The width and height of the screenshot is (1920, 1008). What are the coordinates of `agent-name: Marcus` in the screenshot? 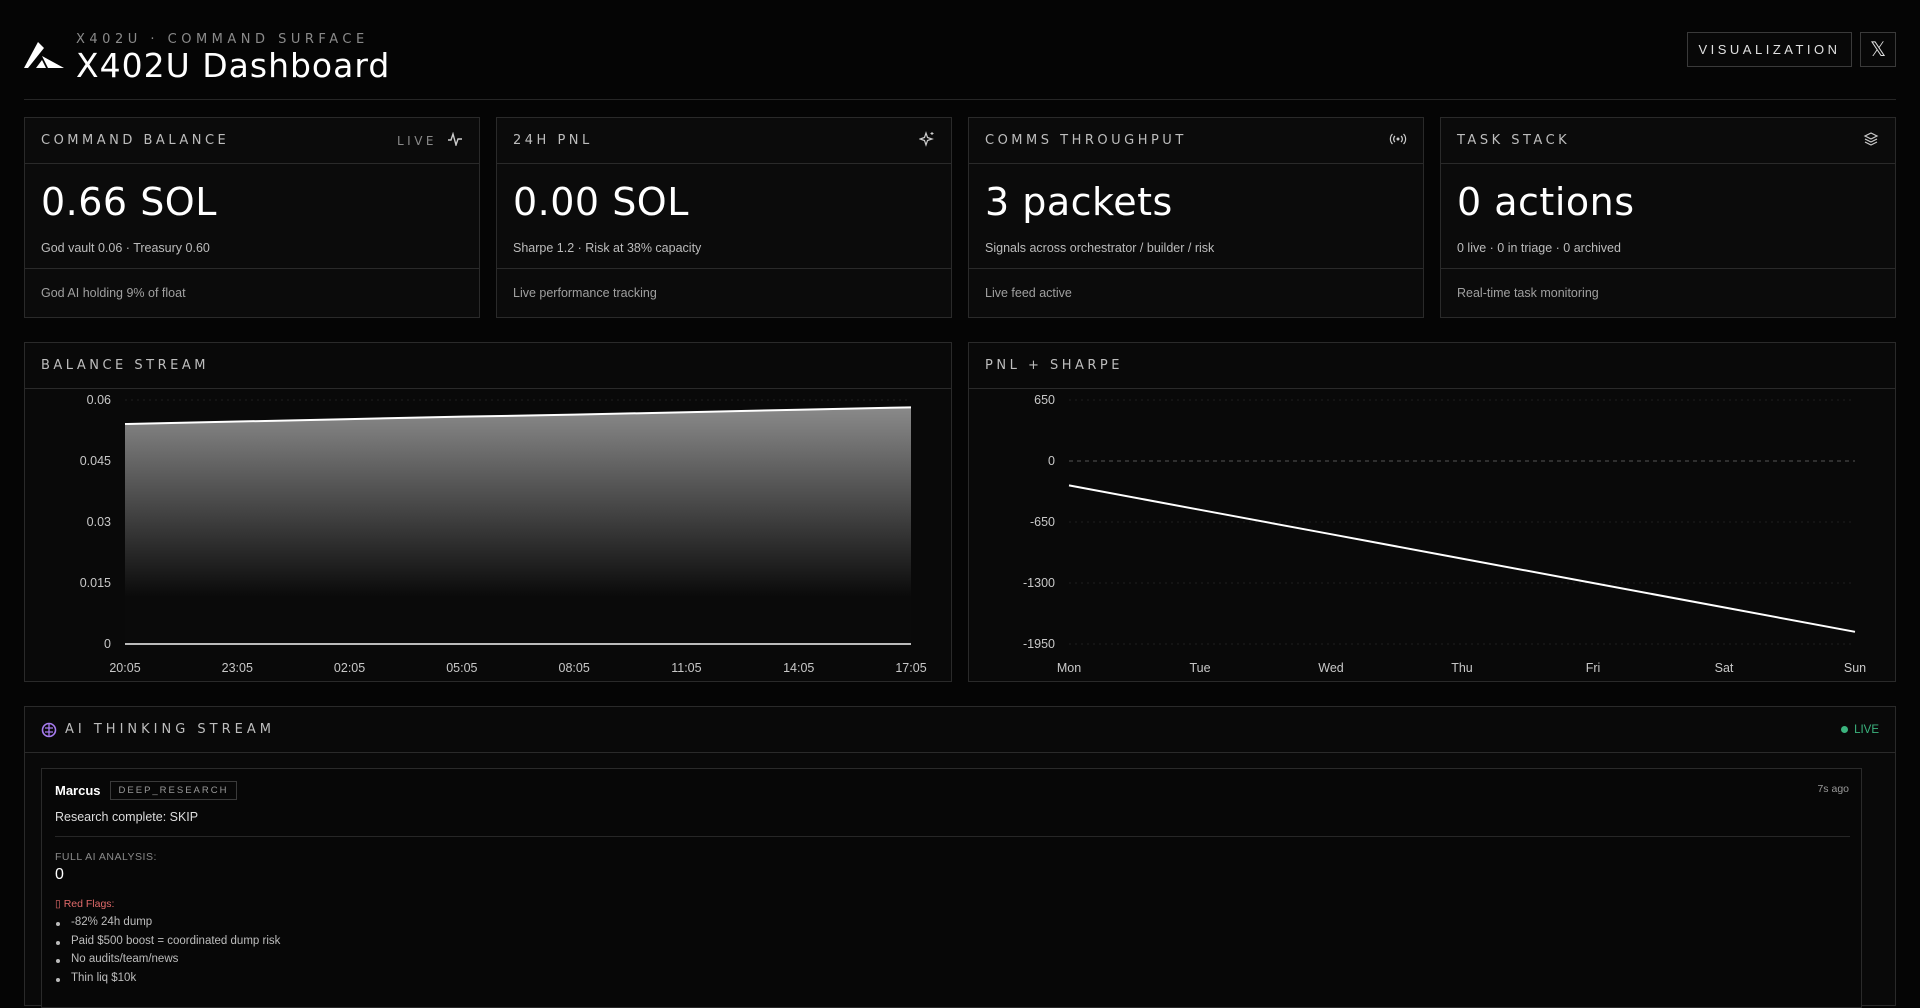 It's located at (78, 790).